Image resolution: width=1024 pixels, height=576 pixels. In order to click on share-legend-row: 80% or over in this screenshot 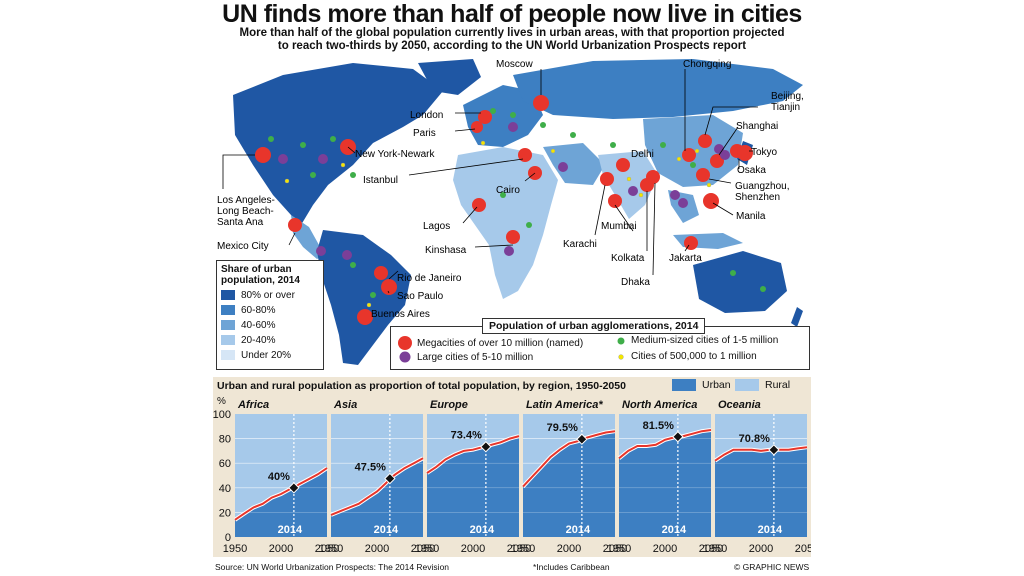, I will do `click(270, 295)`.